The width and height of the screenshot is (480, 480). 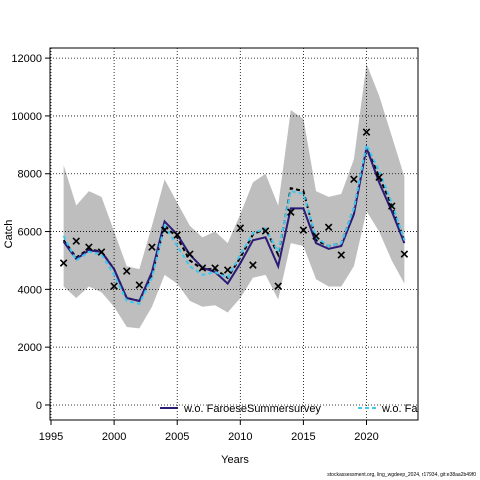 What do you see at coordinates (303, 437) in the screenshot?
I see `x-tick-label: 2015` at bounding box center [303, 437].